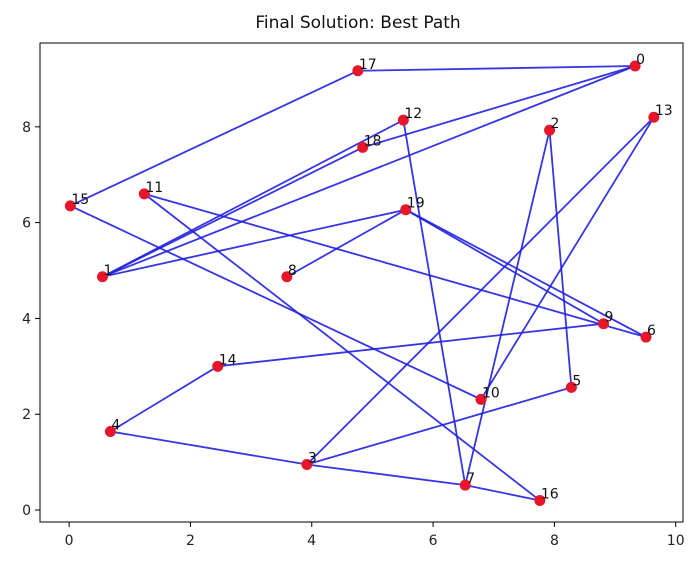 The width and height of the screenshot is (695, 568). What do you see at coordinates (576, 381) in the screenshot?
I see `city-label: 5` at bounding box center [576, 381].